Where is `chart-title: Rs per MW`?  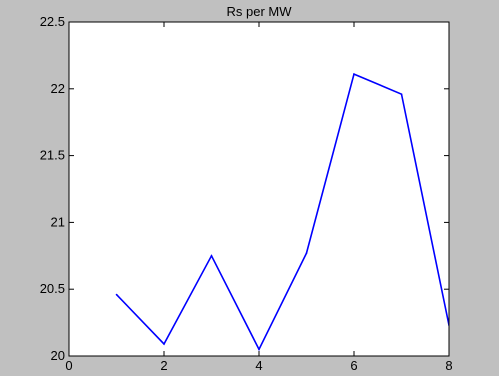 chart-title: Rs per MW is located at coordinates (260, 11).